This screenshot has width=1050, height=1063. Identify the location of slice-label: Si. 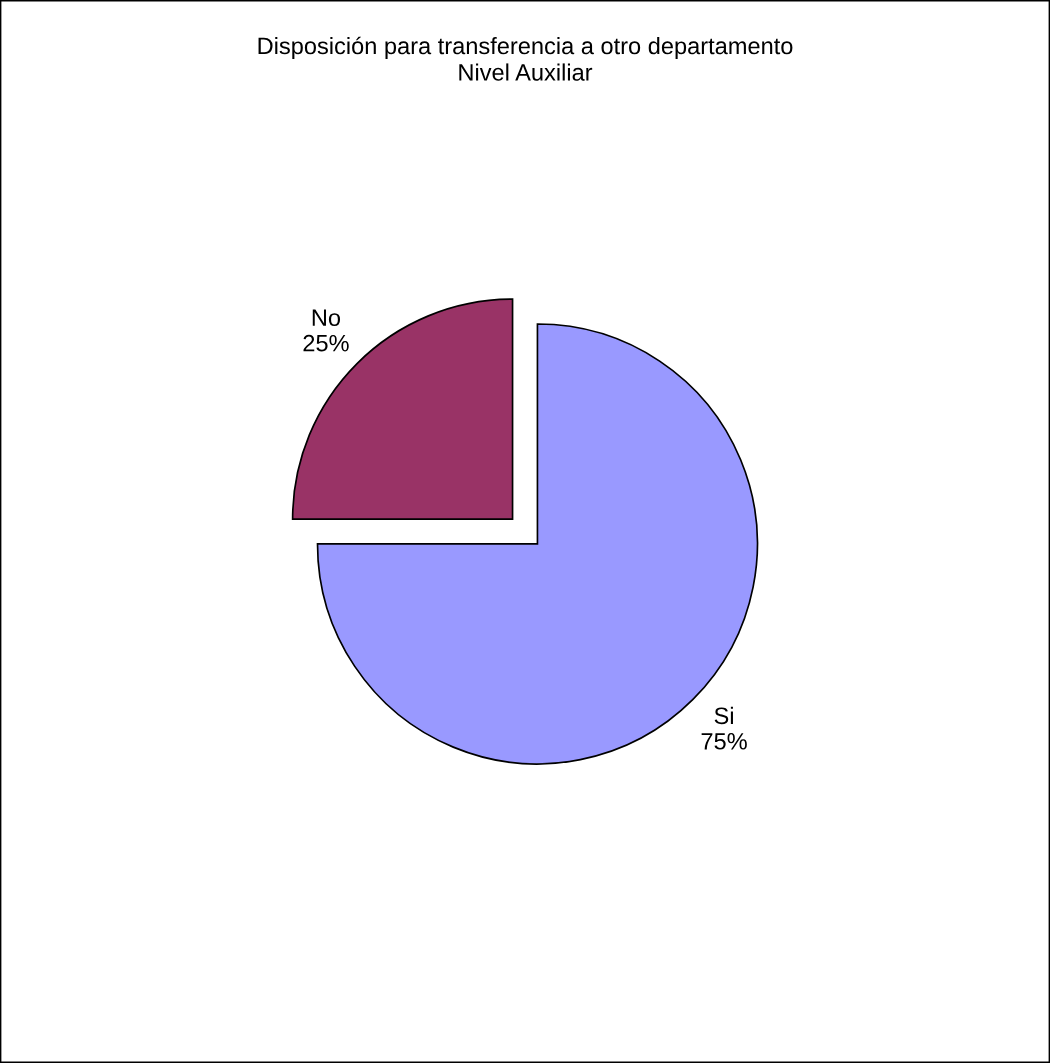
(723, 715).